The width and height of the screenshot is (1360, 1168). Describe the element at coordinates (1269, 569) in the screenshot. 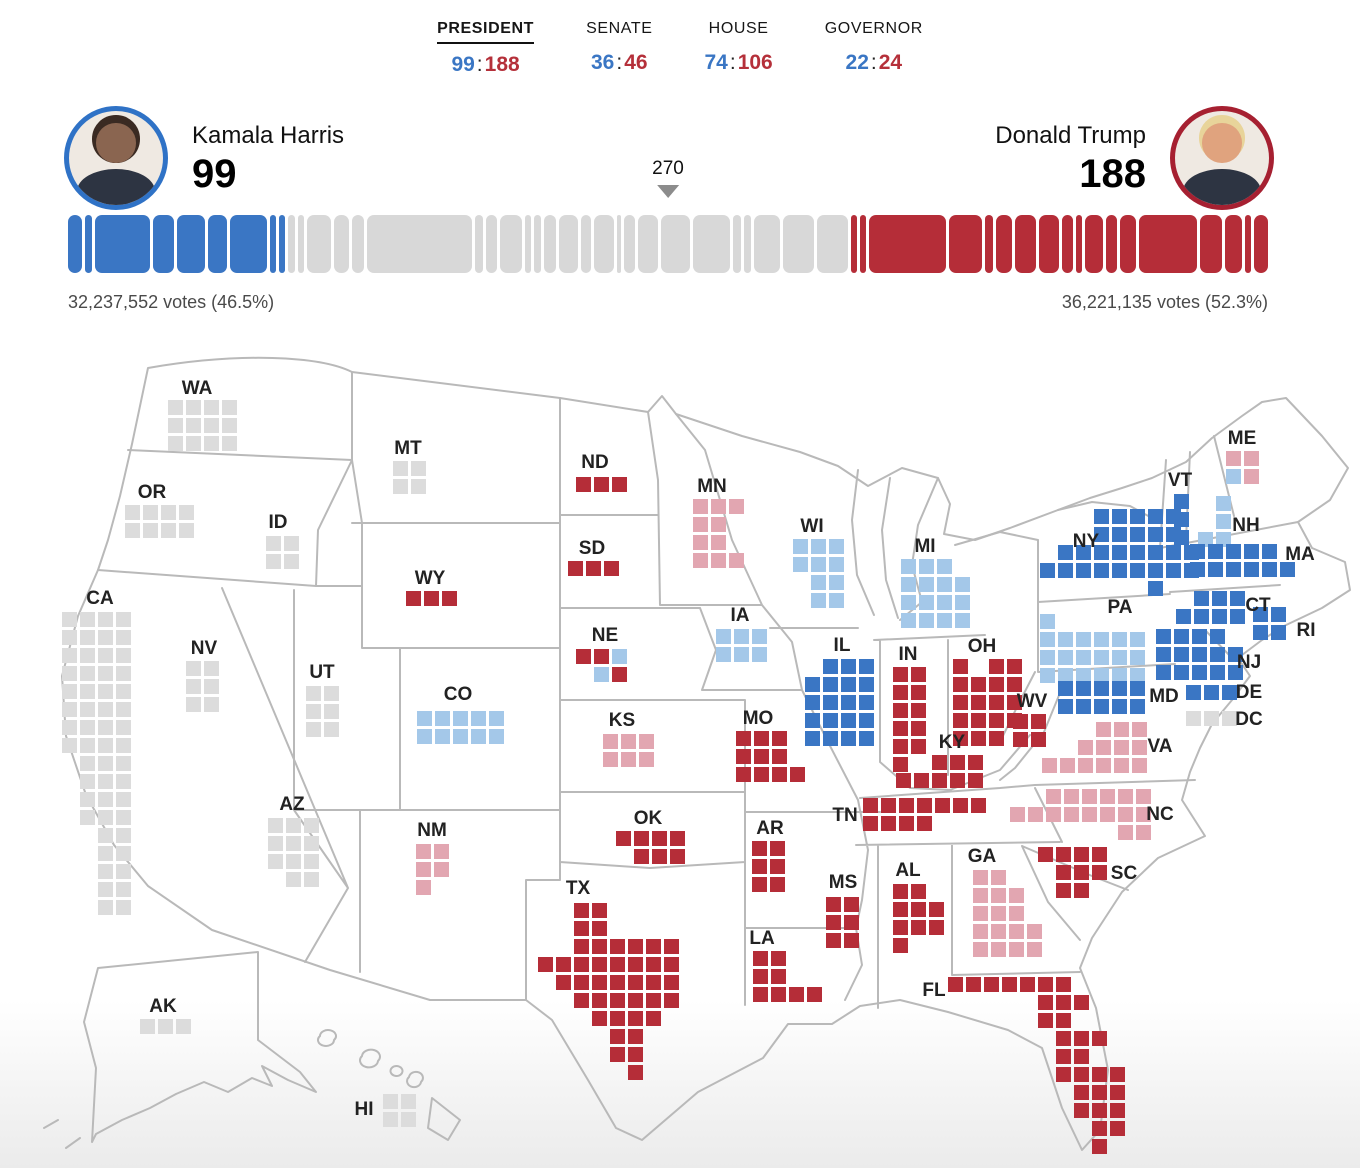

I see `ev-square-ma` at that location.